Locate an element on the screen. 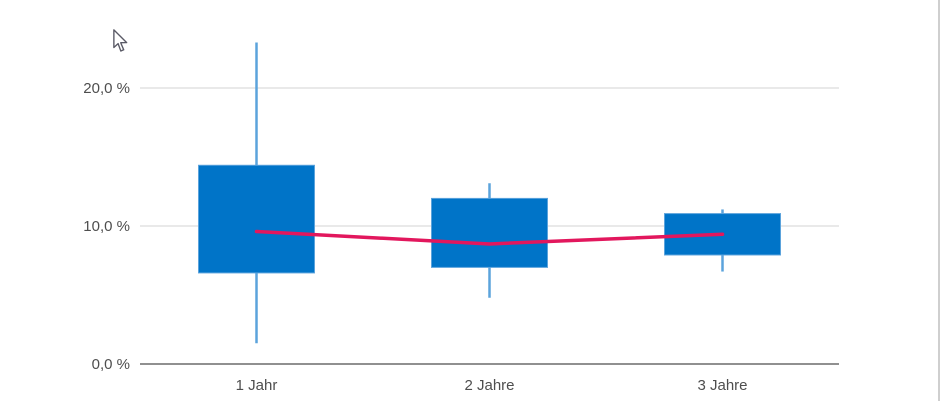  trend-line is located at coordinates (489, 237).